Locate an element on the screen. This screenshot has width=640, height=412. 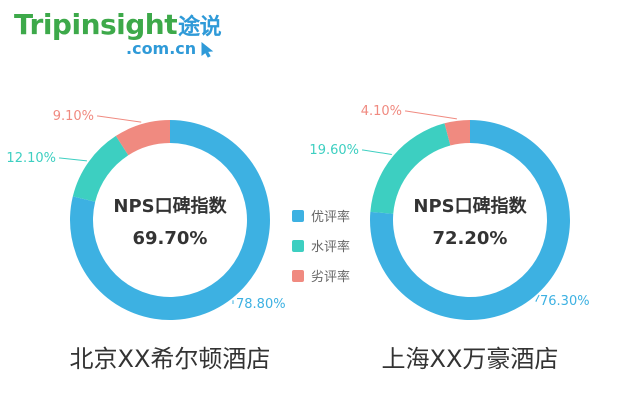
cursor-arrow-icon is located at coordinates (207, 50).